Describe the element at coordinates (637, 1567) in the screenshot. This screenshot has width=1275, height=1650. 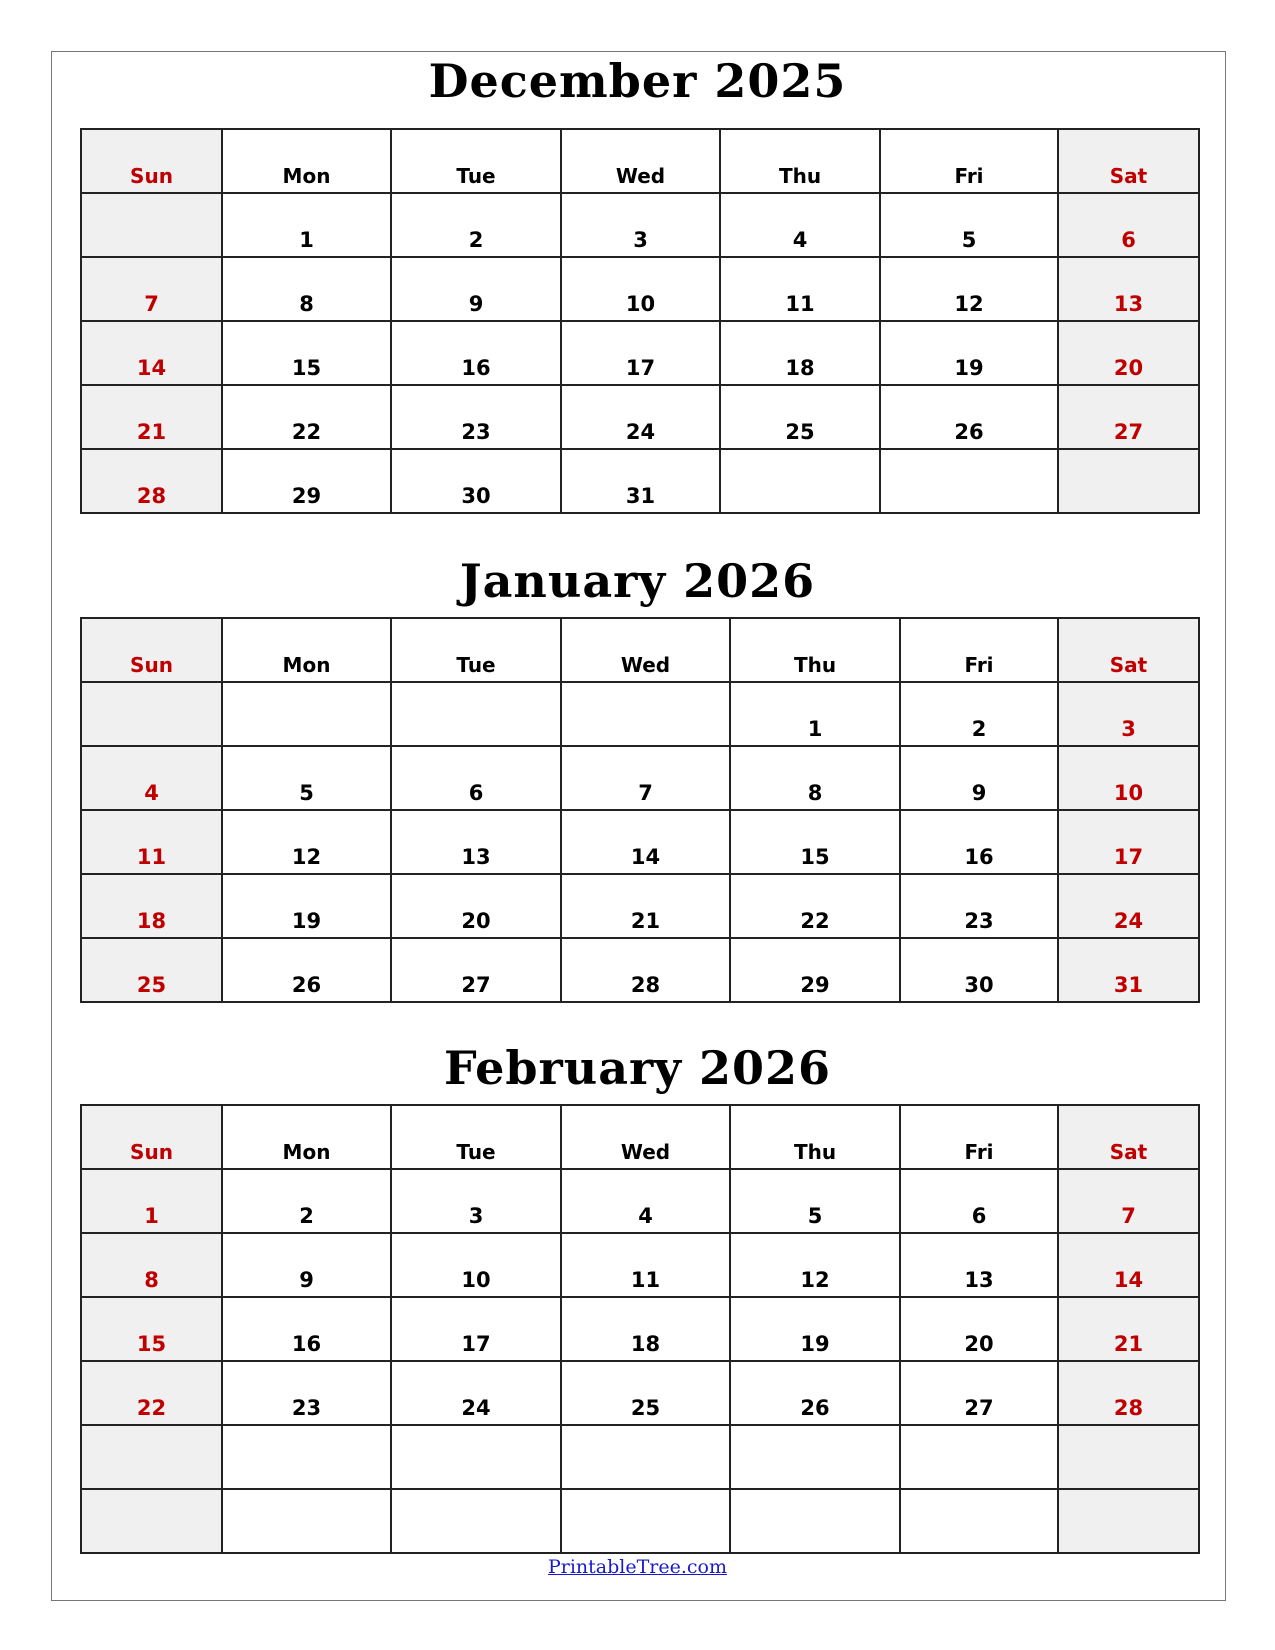
I see `printabletree-link: PrintableTree.com` at that location.